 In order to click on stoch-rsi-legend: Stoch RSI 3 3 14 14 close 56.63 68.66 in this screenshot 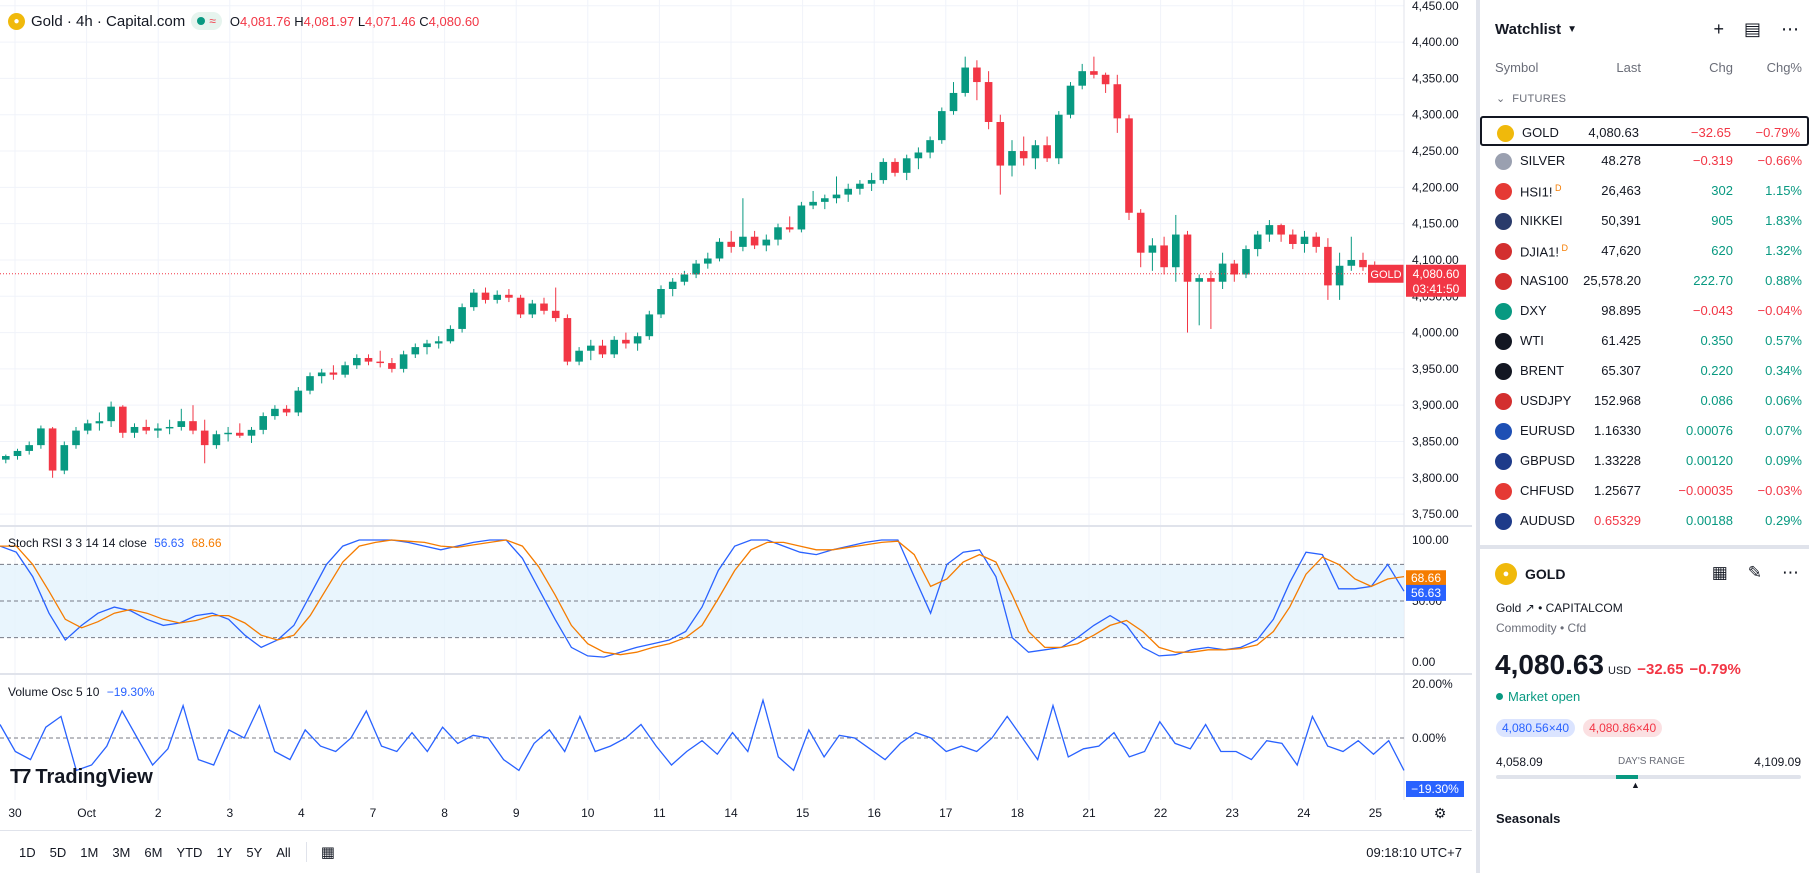, I will do `click(115, 543)`.